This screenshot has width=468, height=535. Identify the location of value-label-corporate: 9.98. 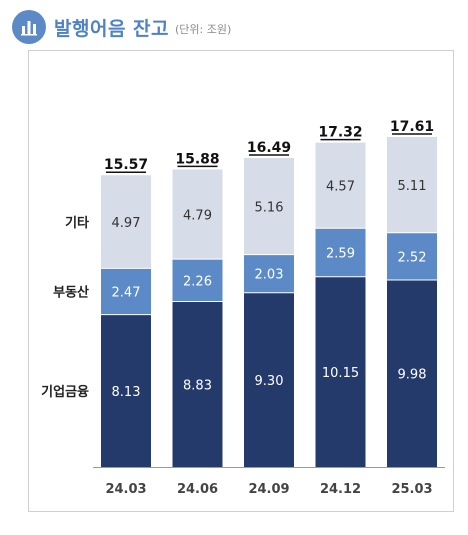
(412, 374).